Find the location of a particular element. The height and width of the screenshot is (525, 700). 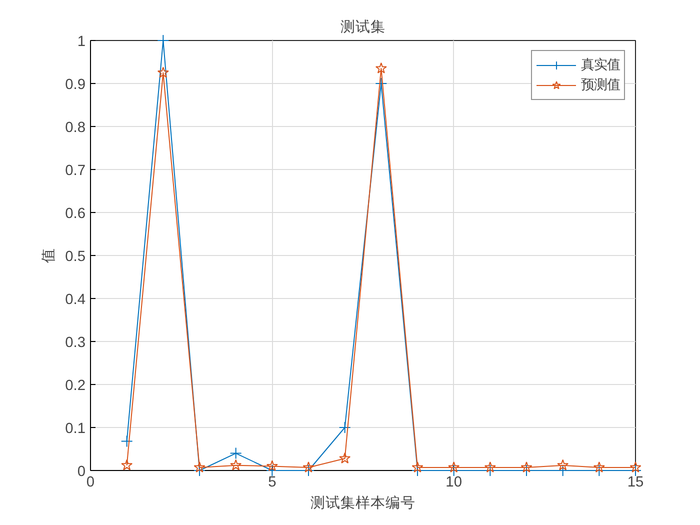

x-tick-label: 10 is located at coordinates (454, 482).